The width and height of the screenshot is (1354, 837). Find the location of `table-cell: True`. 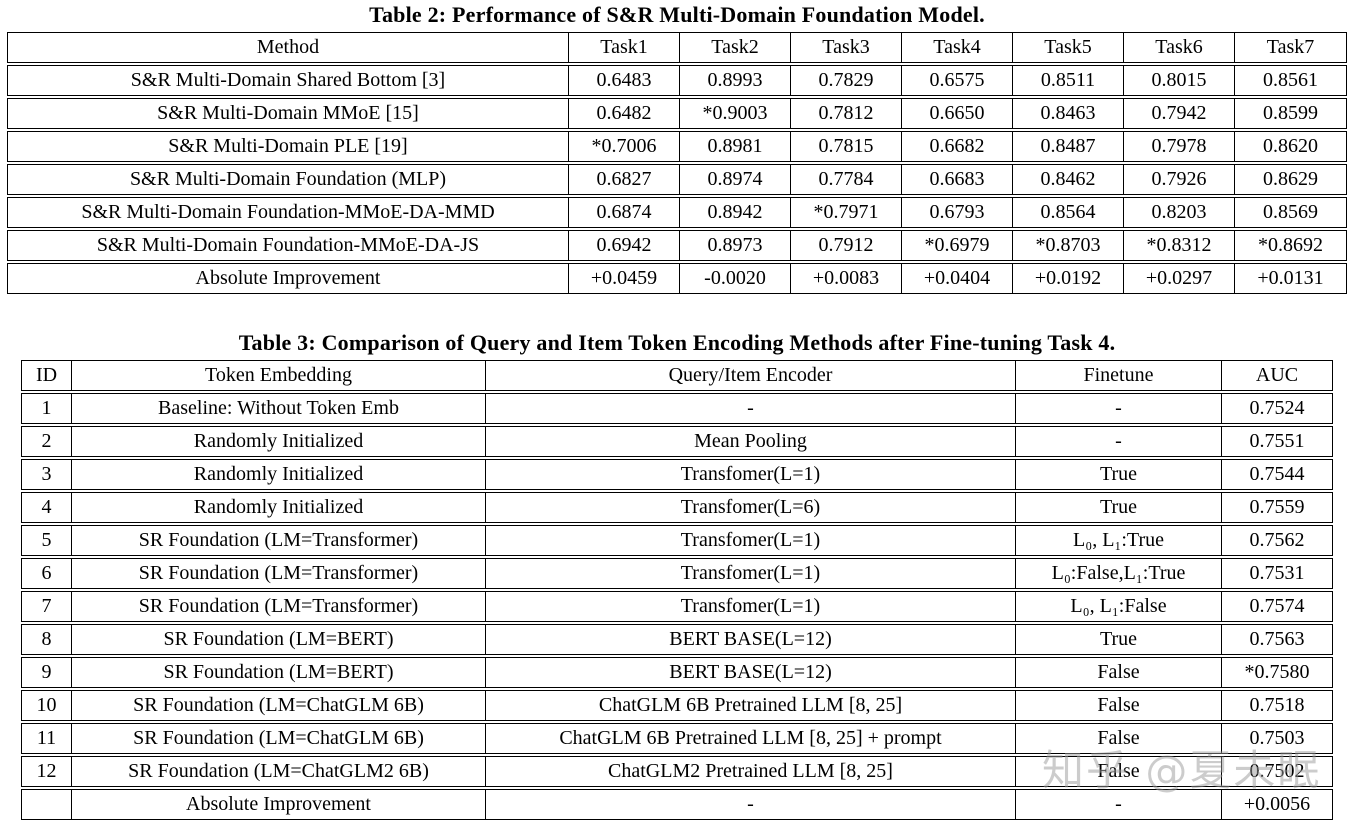

table-cell: True is located at coordinates (1119, 474).